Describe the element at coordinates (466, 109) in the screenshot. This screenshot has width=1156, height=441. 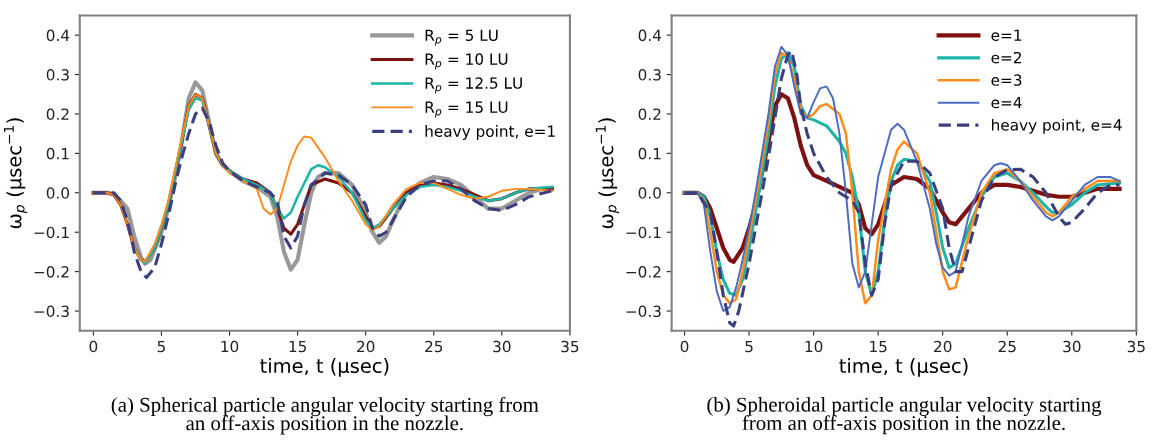
I see `legend-label: R$_{p}$ = 15 LU` at that location.